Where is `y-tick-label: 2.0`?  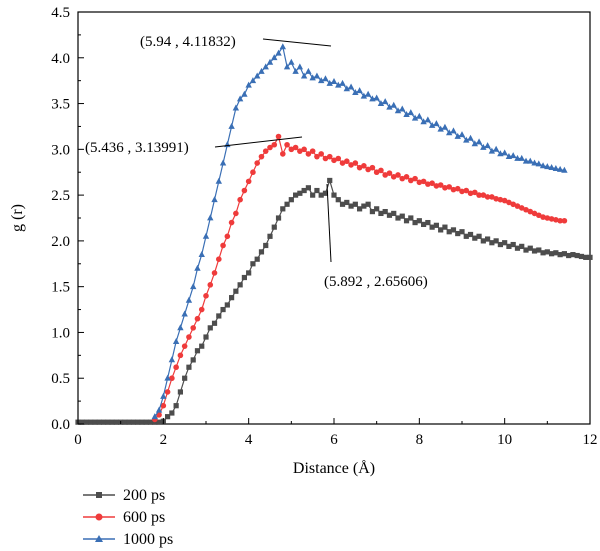
y-tick-label: 2.0 is located at coordinates (60, 242).